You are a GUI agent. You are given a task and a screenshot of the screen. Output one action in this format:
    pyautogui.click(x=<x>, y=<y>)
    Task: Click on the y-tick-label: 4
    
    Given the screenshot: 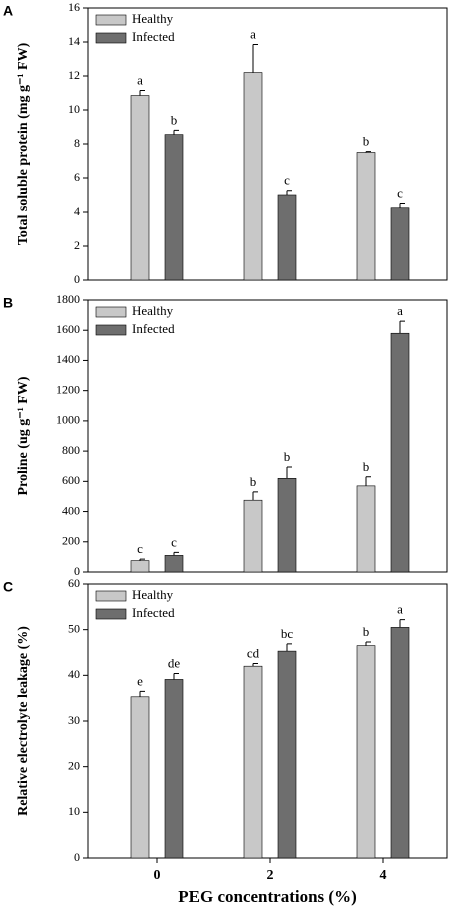 What is the action you would take?
    pyautogui.click(x=77, y=211)
    